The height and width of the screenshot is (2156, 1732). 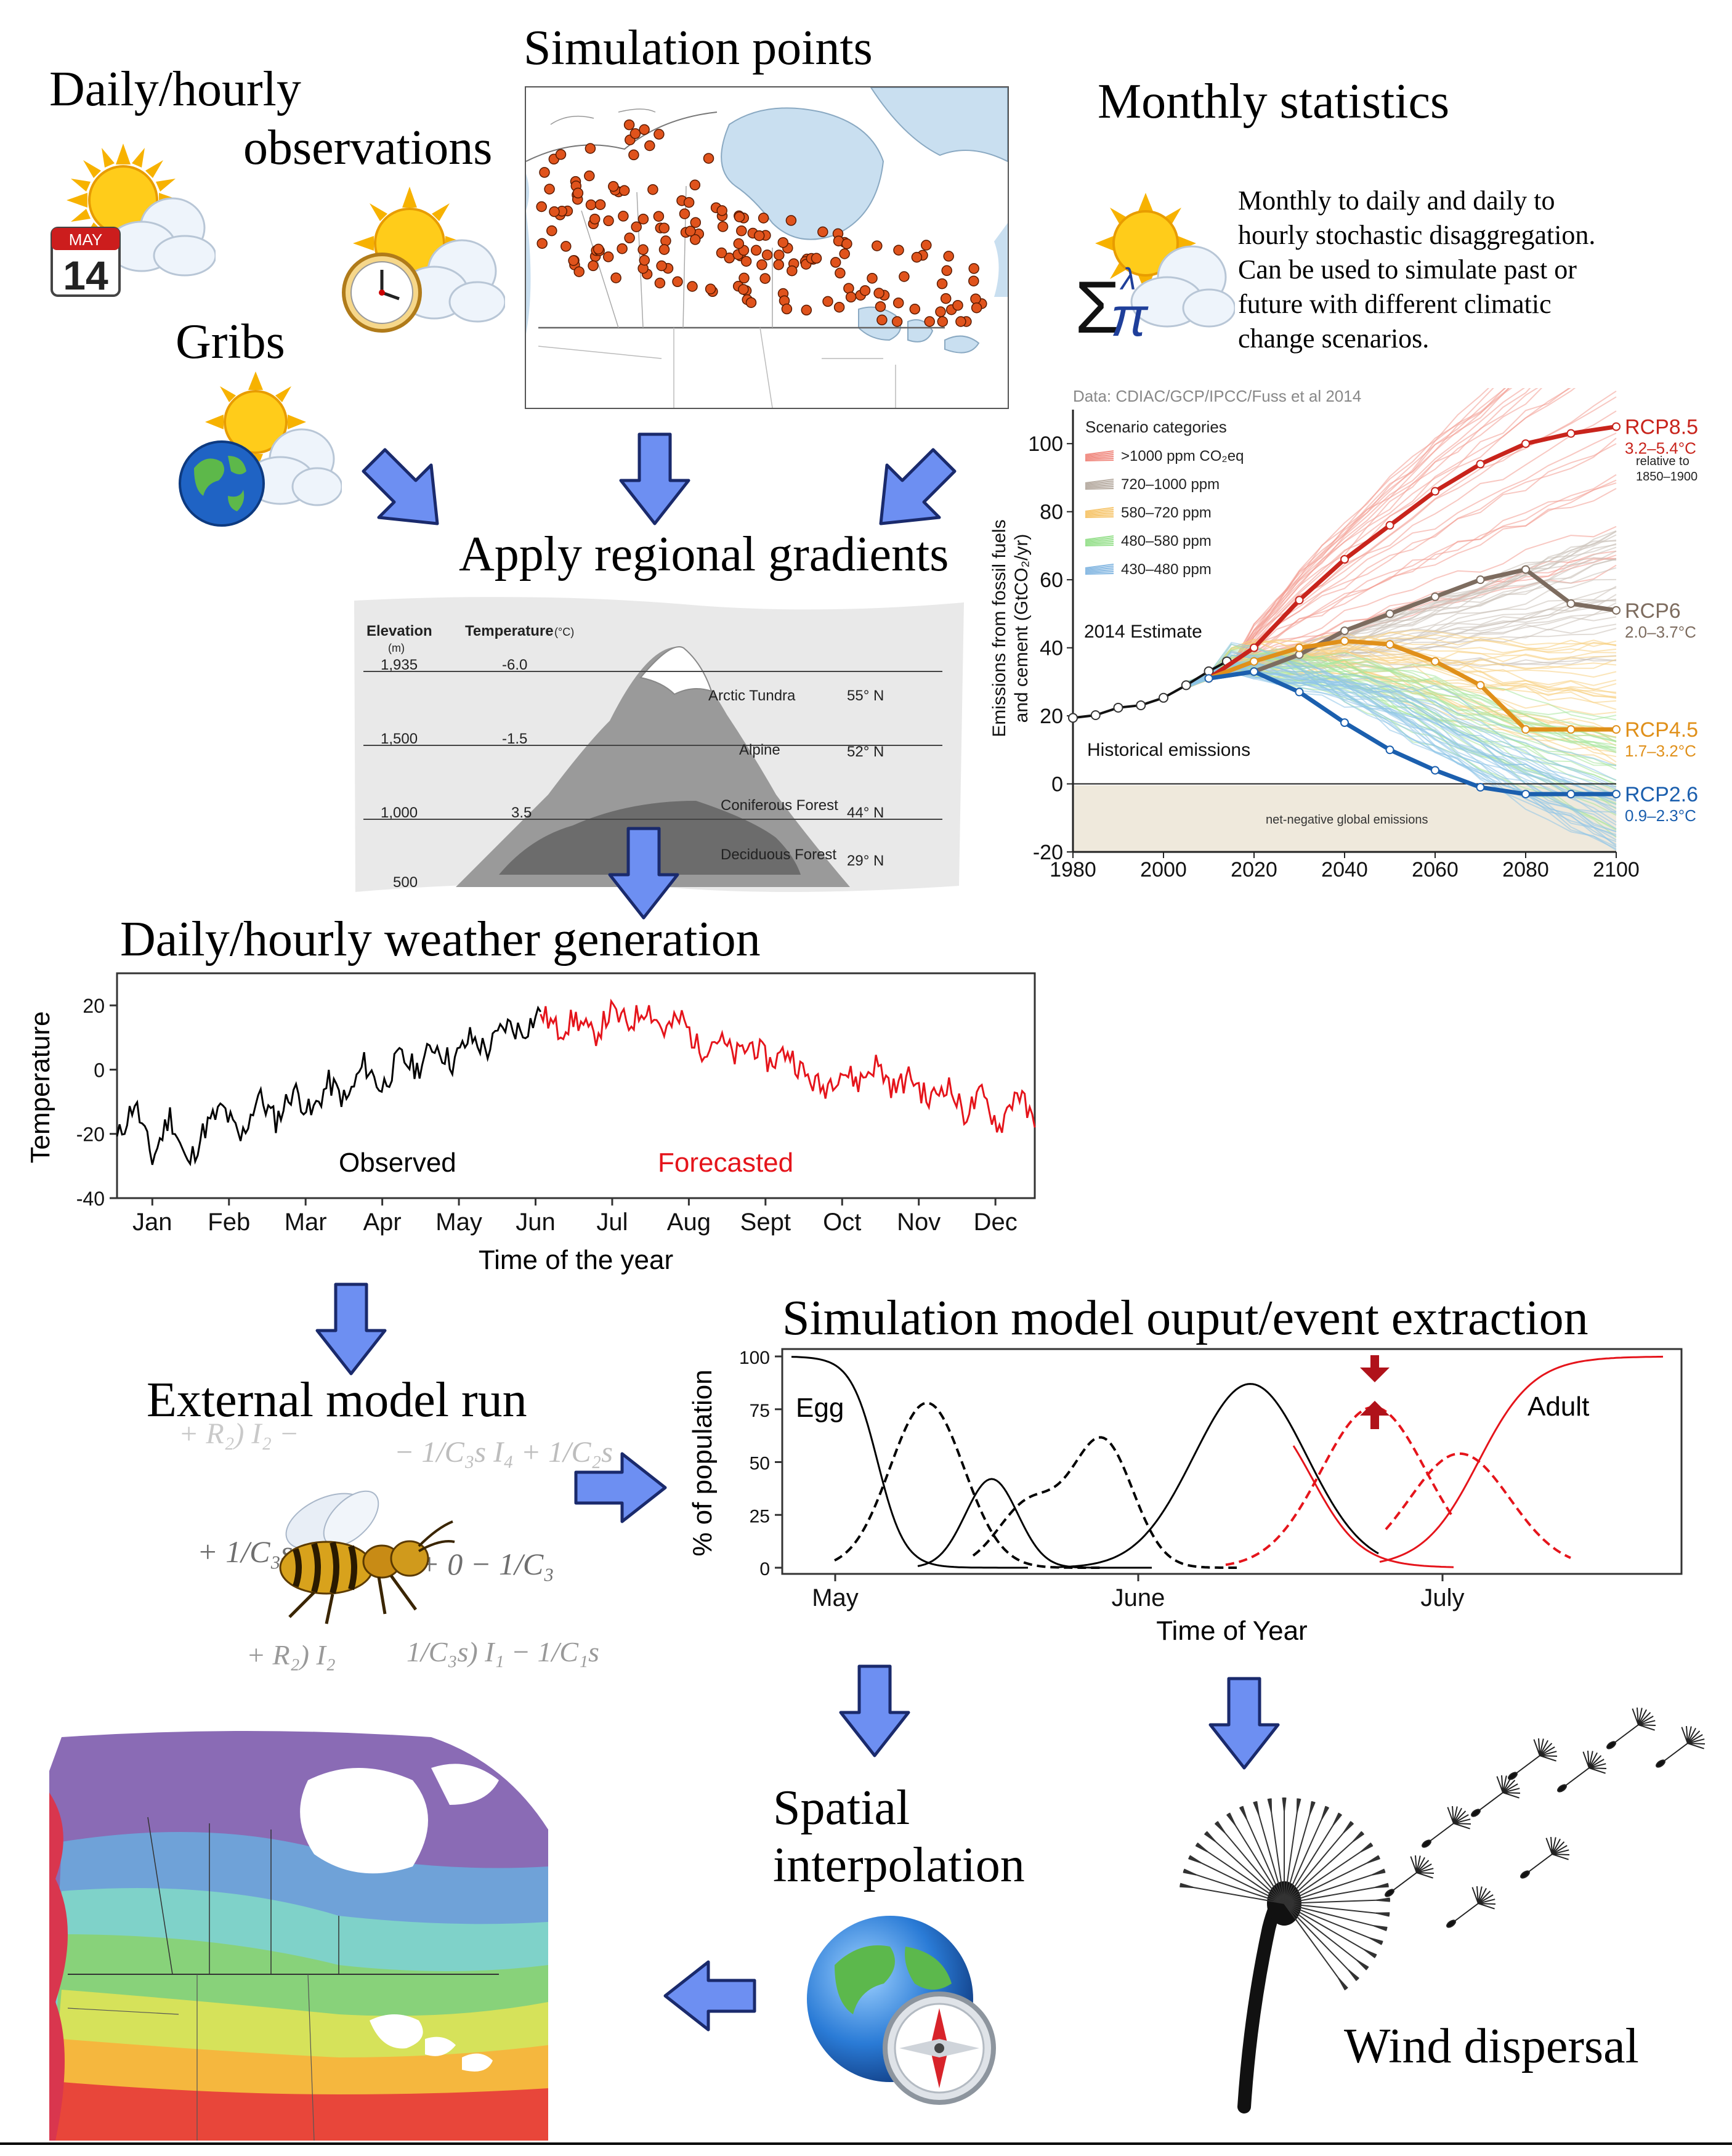 I want to click on svg-text: π, so click(x=1130, y=317).